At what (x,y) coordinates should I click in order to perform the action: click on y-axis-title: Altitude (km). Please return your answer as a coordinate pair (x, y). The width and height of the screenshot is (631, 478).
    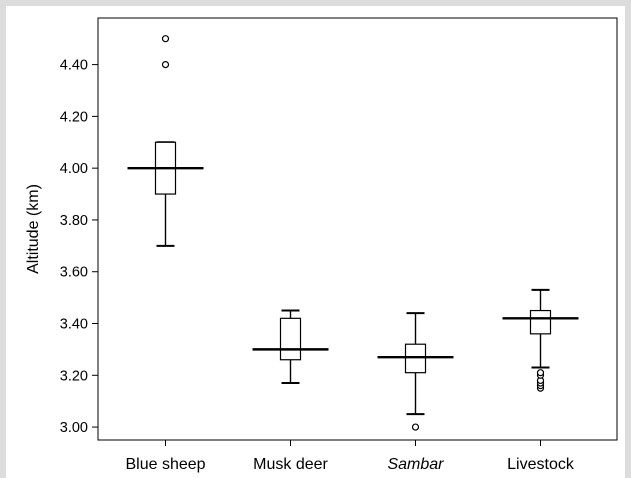
    Looking at the image, I should click on (33, 229).